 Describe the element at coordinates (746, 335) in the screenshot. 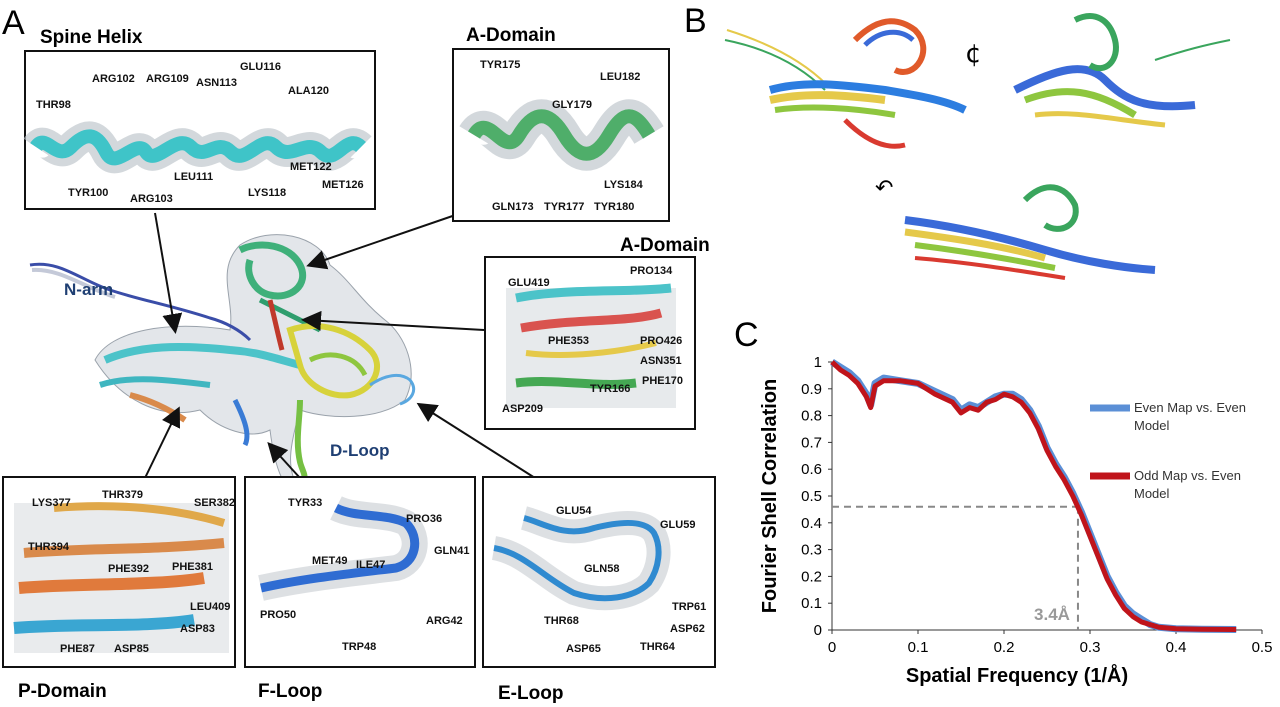

I see `panel-c-letter: C` at that location.